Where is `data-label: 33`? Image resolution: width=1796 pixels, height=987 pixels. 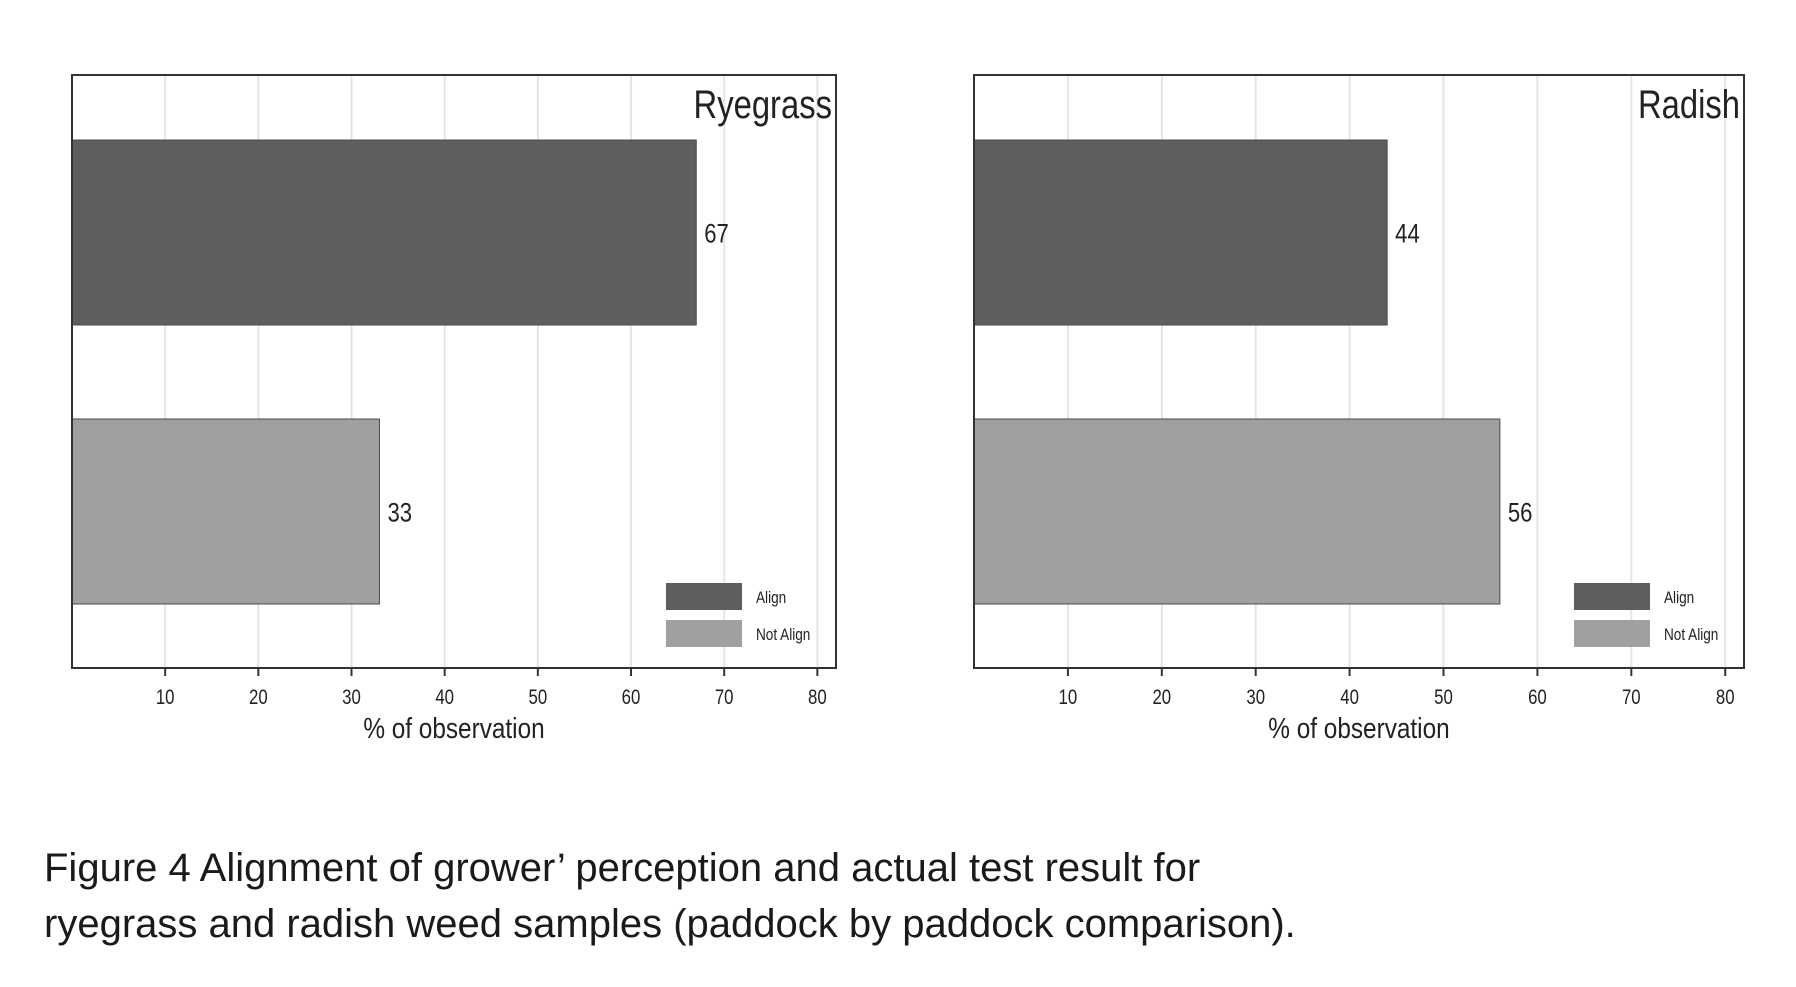
data-label: 33 is located at coordinates (399, 514).